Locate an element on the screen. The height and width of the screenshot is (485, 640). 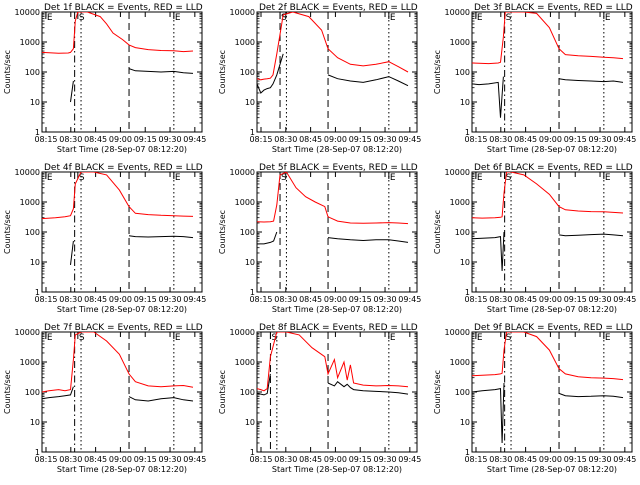
chart-title: Det 1f BLACK = Events, RED = LLD is located at coordinates (123, 8).